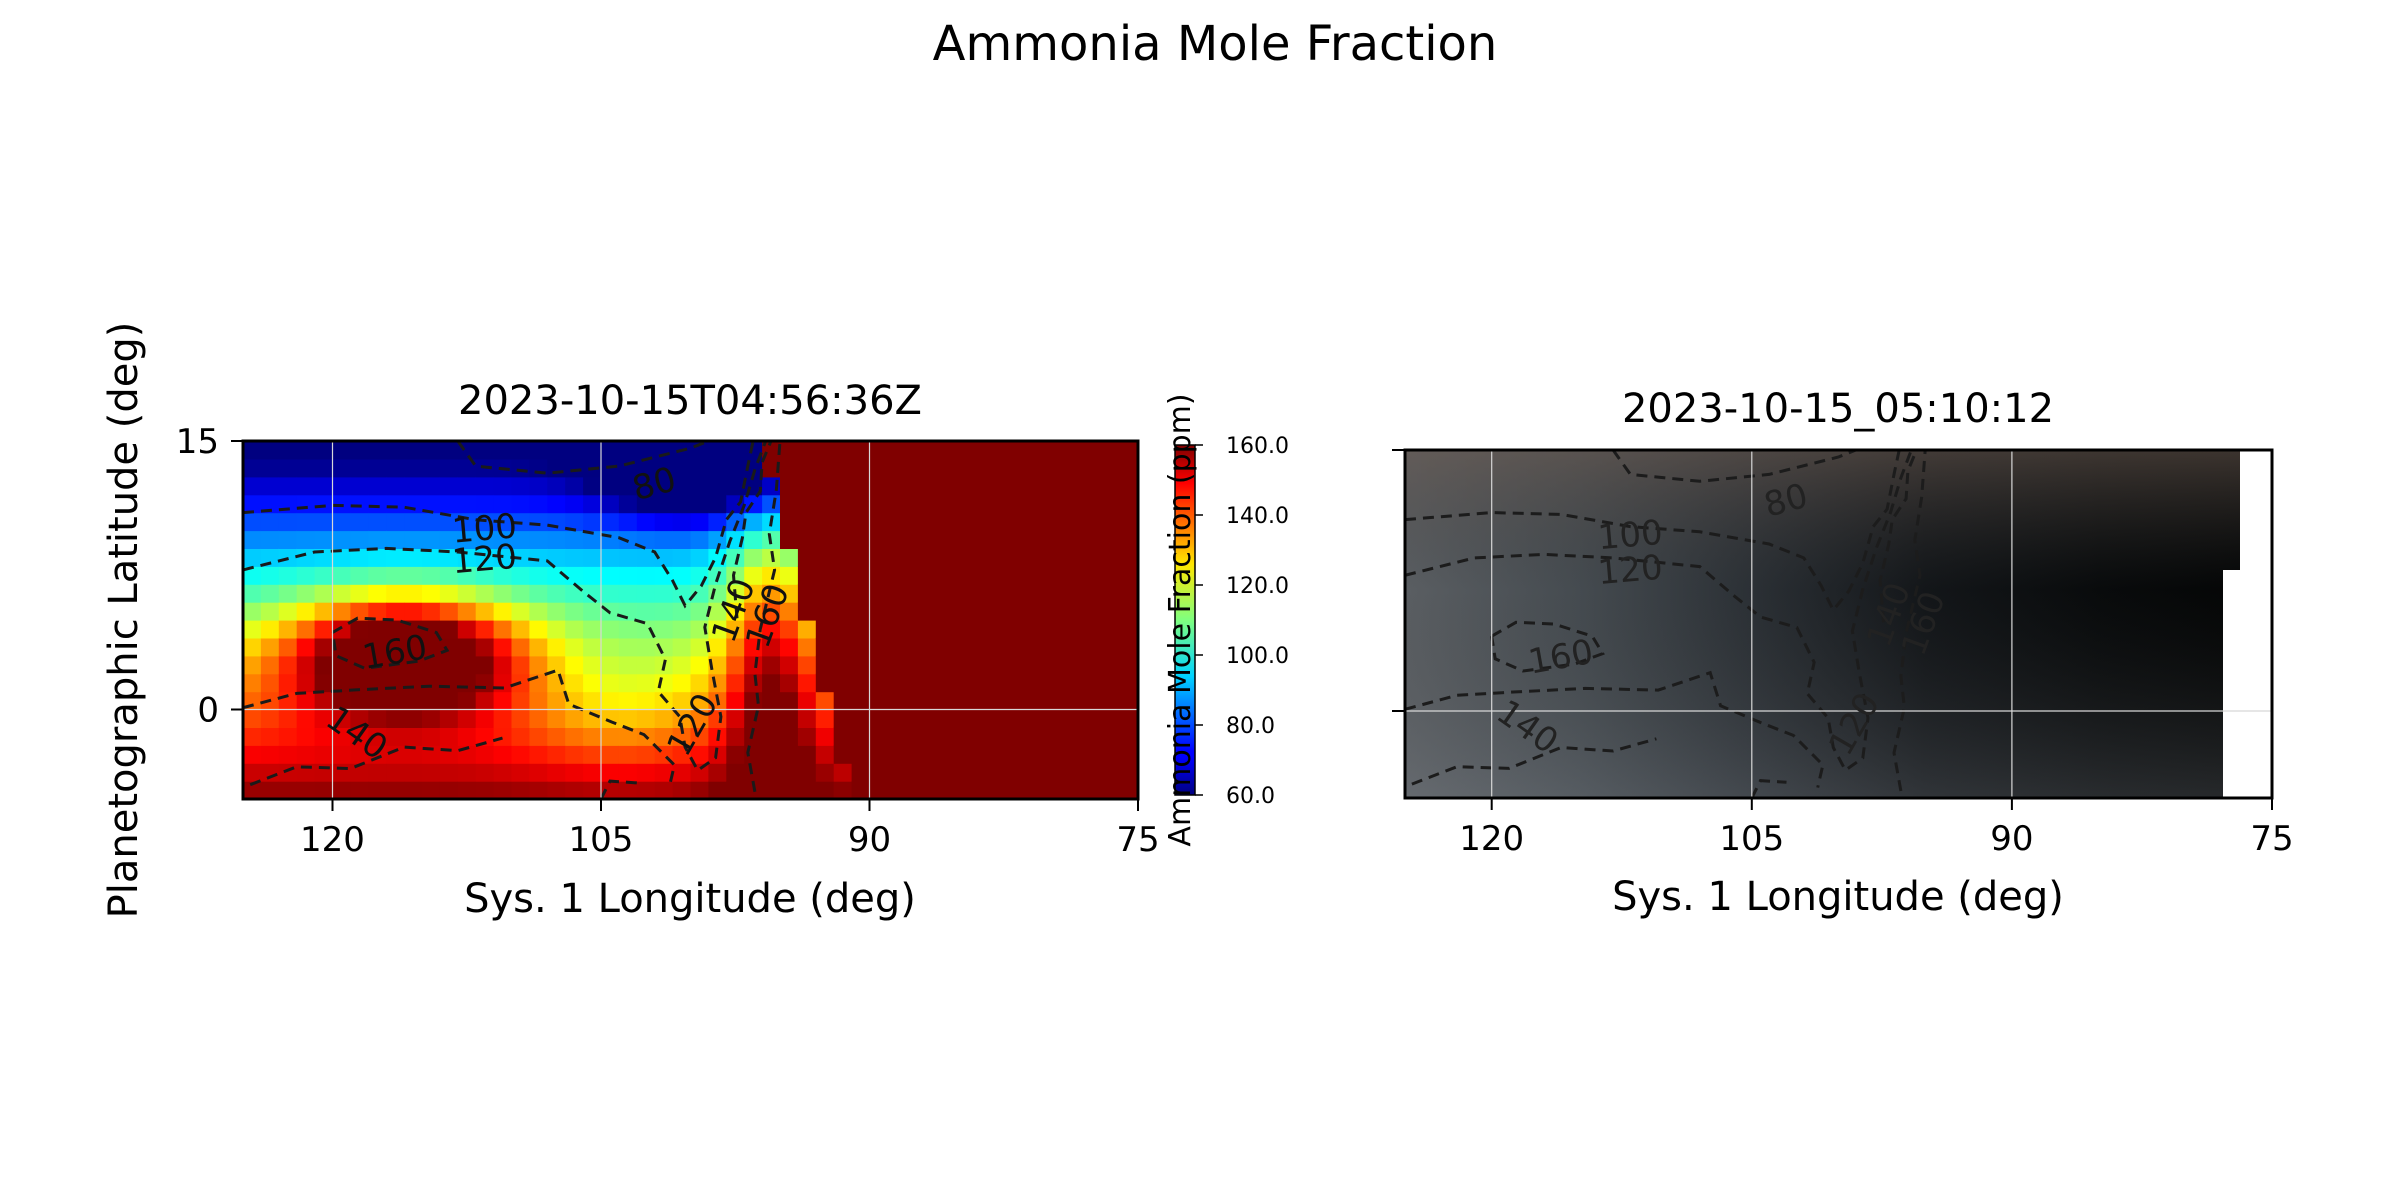  What do you see at coordinates (690, 620) in the screenshot?
I see `left-heatmap` at bounding box center [690, 620].